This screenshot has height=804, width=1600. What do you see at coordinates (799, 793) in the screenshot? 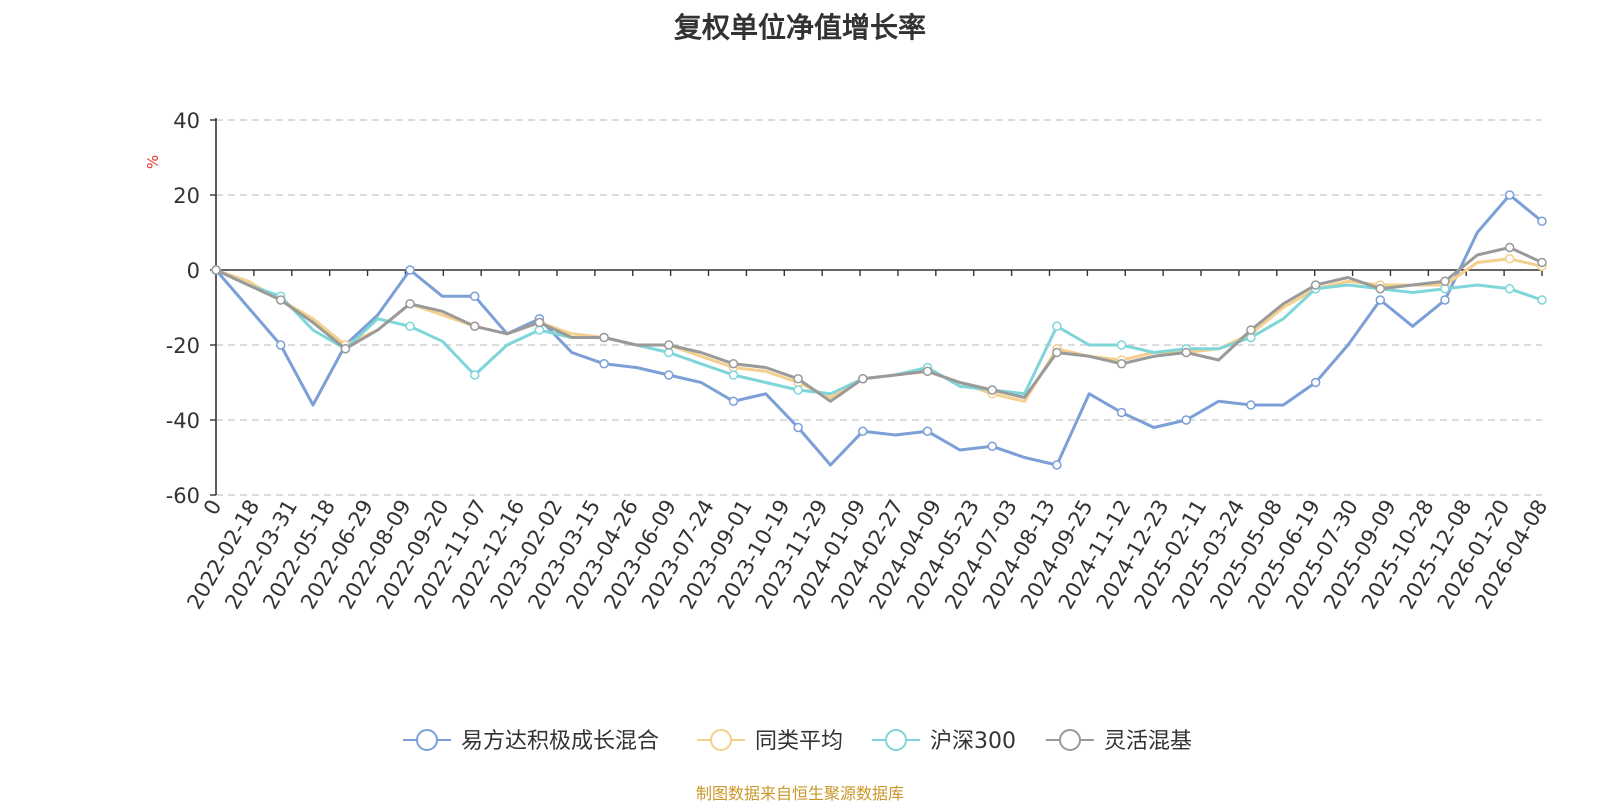
I see `data-source-note: 制图数据来自恒生聚源数据库` at bounding box center [799, 793].